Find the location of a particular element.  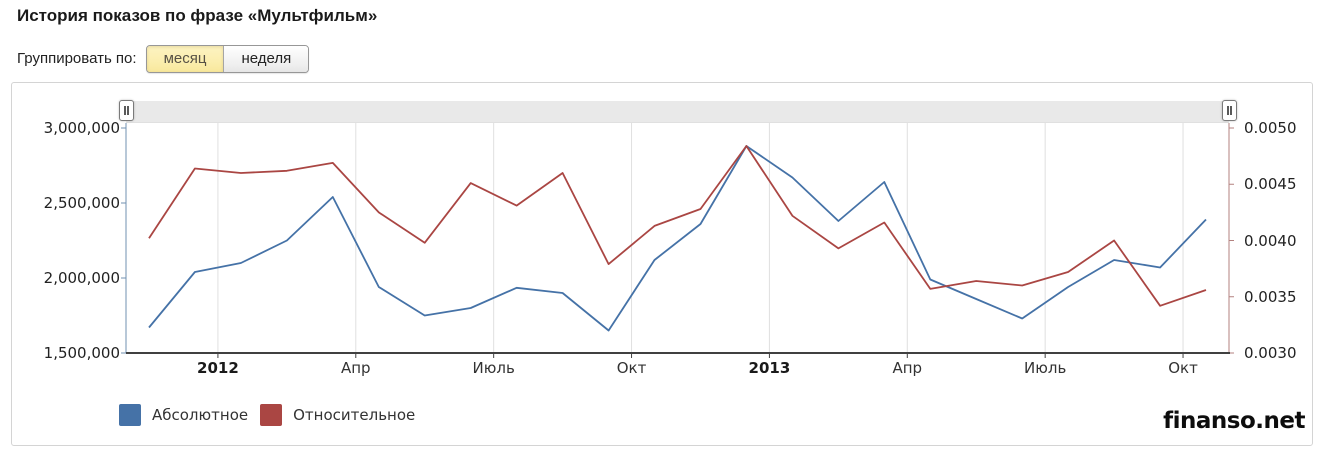

y-axis-label-right: 0.0030 is located at coordinates (1270, 353).